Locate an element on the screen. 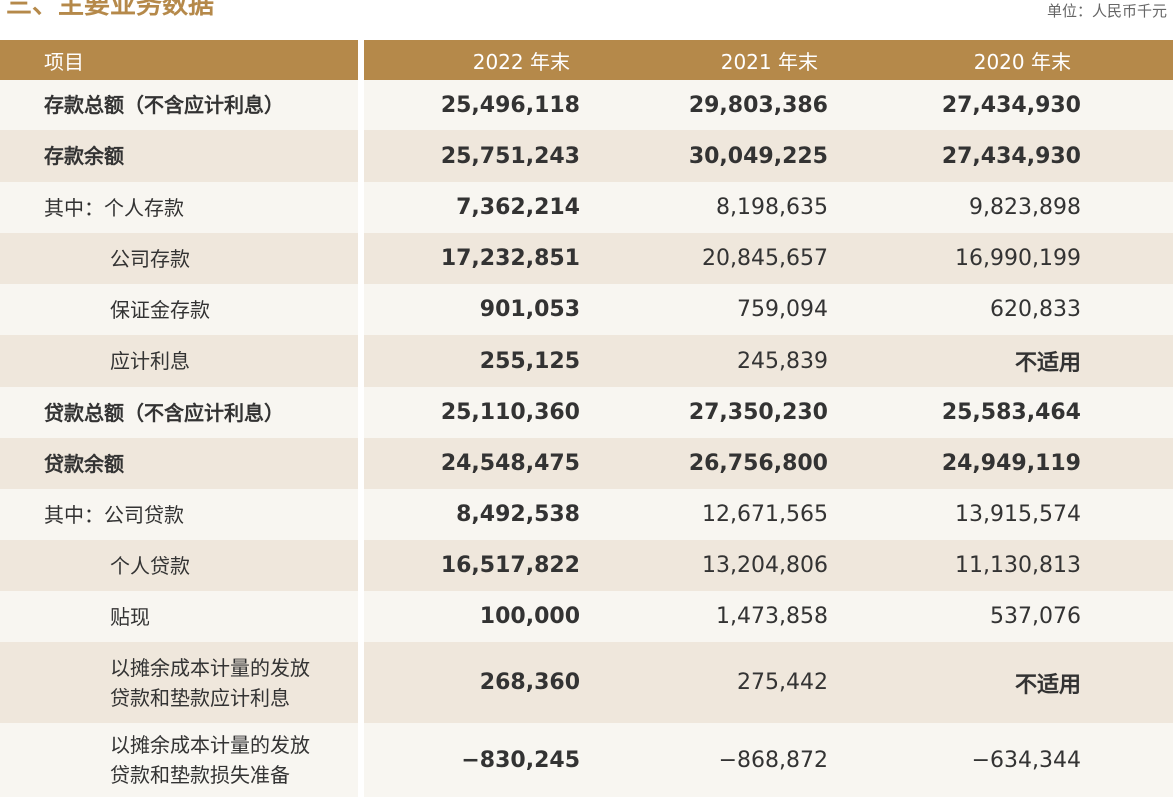 This screenshot has width=1173, height=797. unit-note: 单位：人民币千元 is located at coordinates (1106, 11).